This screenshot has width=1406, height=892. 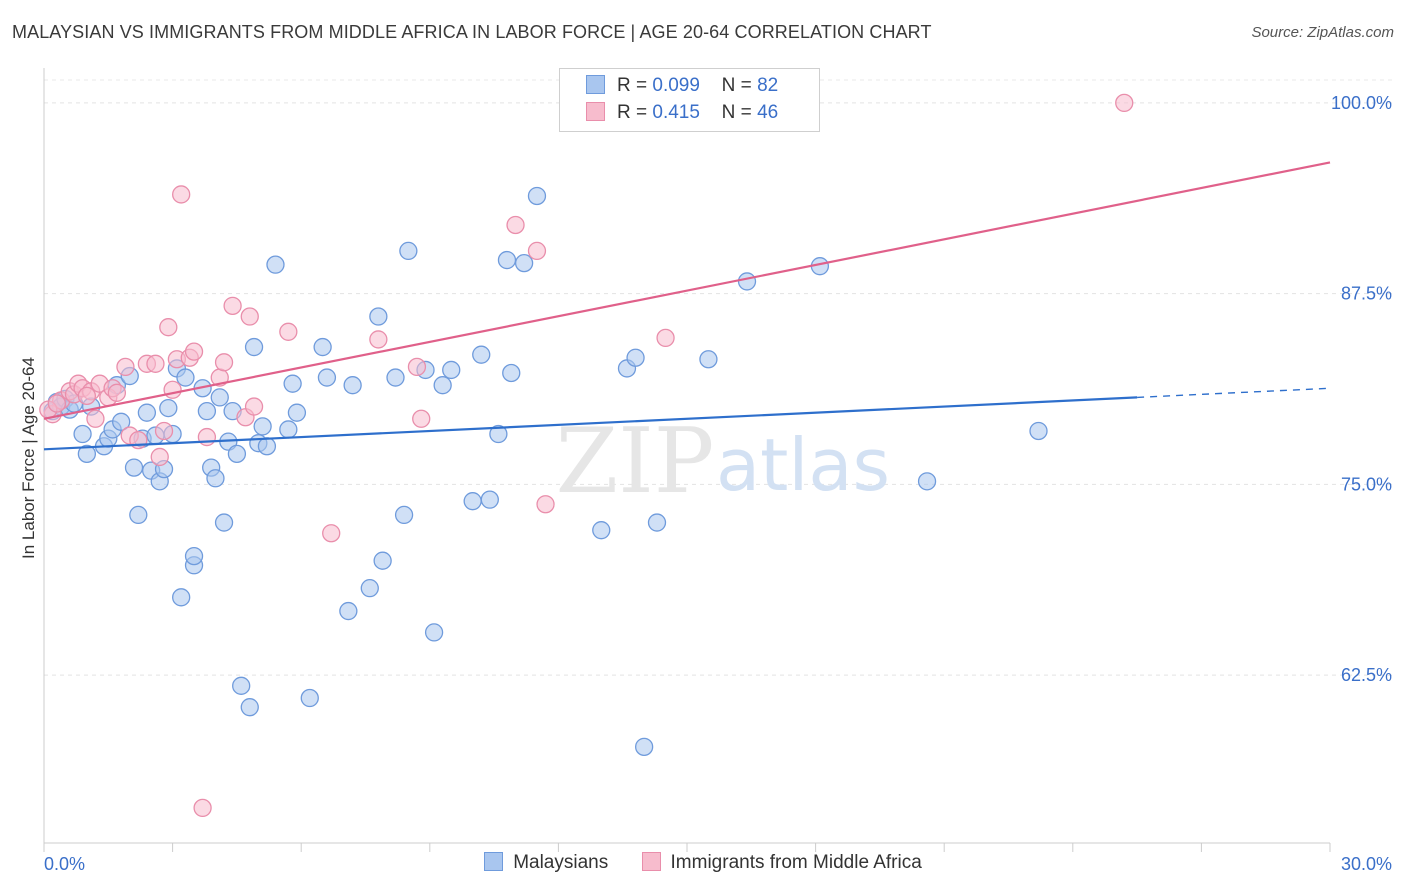 What do you see at coordinates (676, 112) in the screenshot?
I see `legend-r-value-middle-africa: 0.415` at bounding box center [676, 112].